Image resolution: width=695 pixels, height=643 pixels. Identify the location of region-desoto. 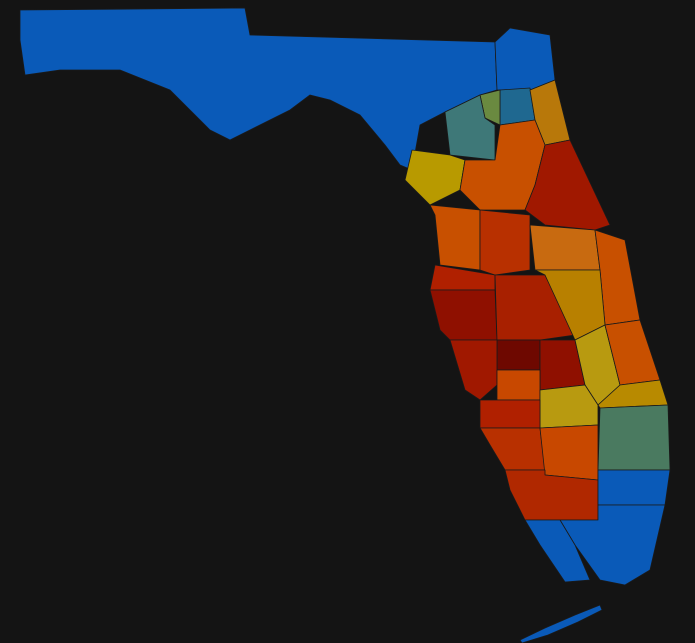
(518, 385).